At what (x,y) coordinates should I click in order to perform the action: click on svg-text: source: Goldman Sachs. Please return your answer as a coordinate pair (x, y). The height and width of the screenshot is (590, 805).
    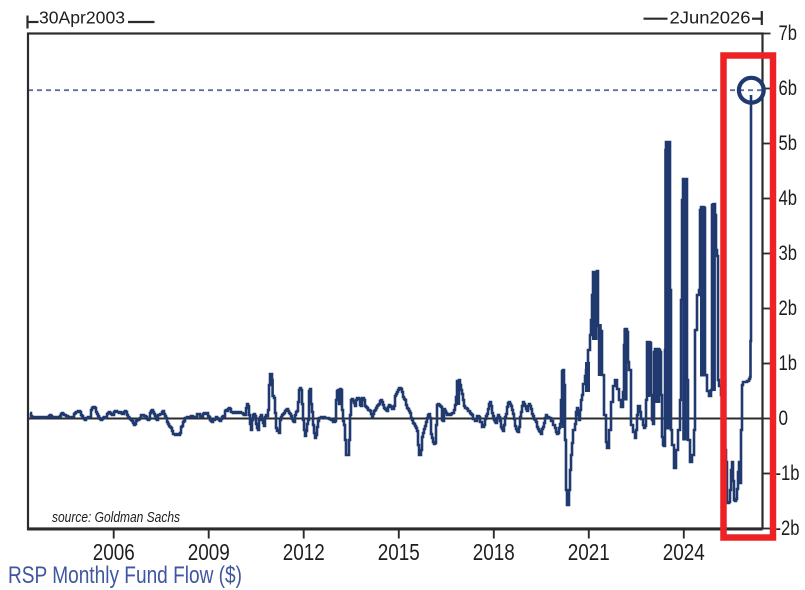
    Looking at the image, I should click on (116, 518).